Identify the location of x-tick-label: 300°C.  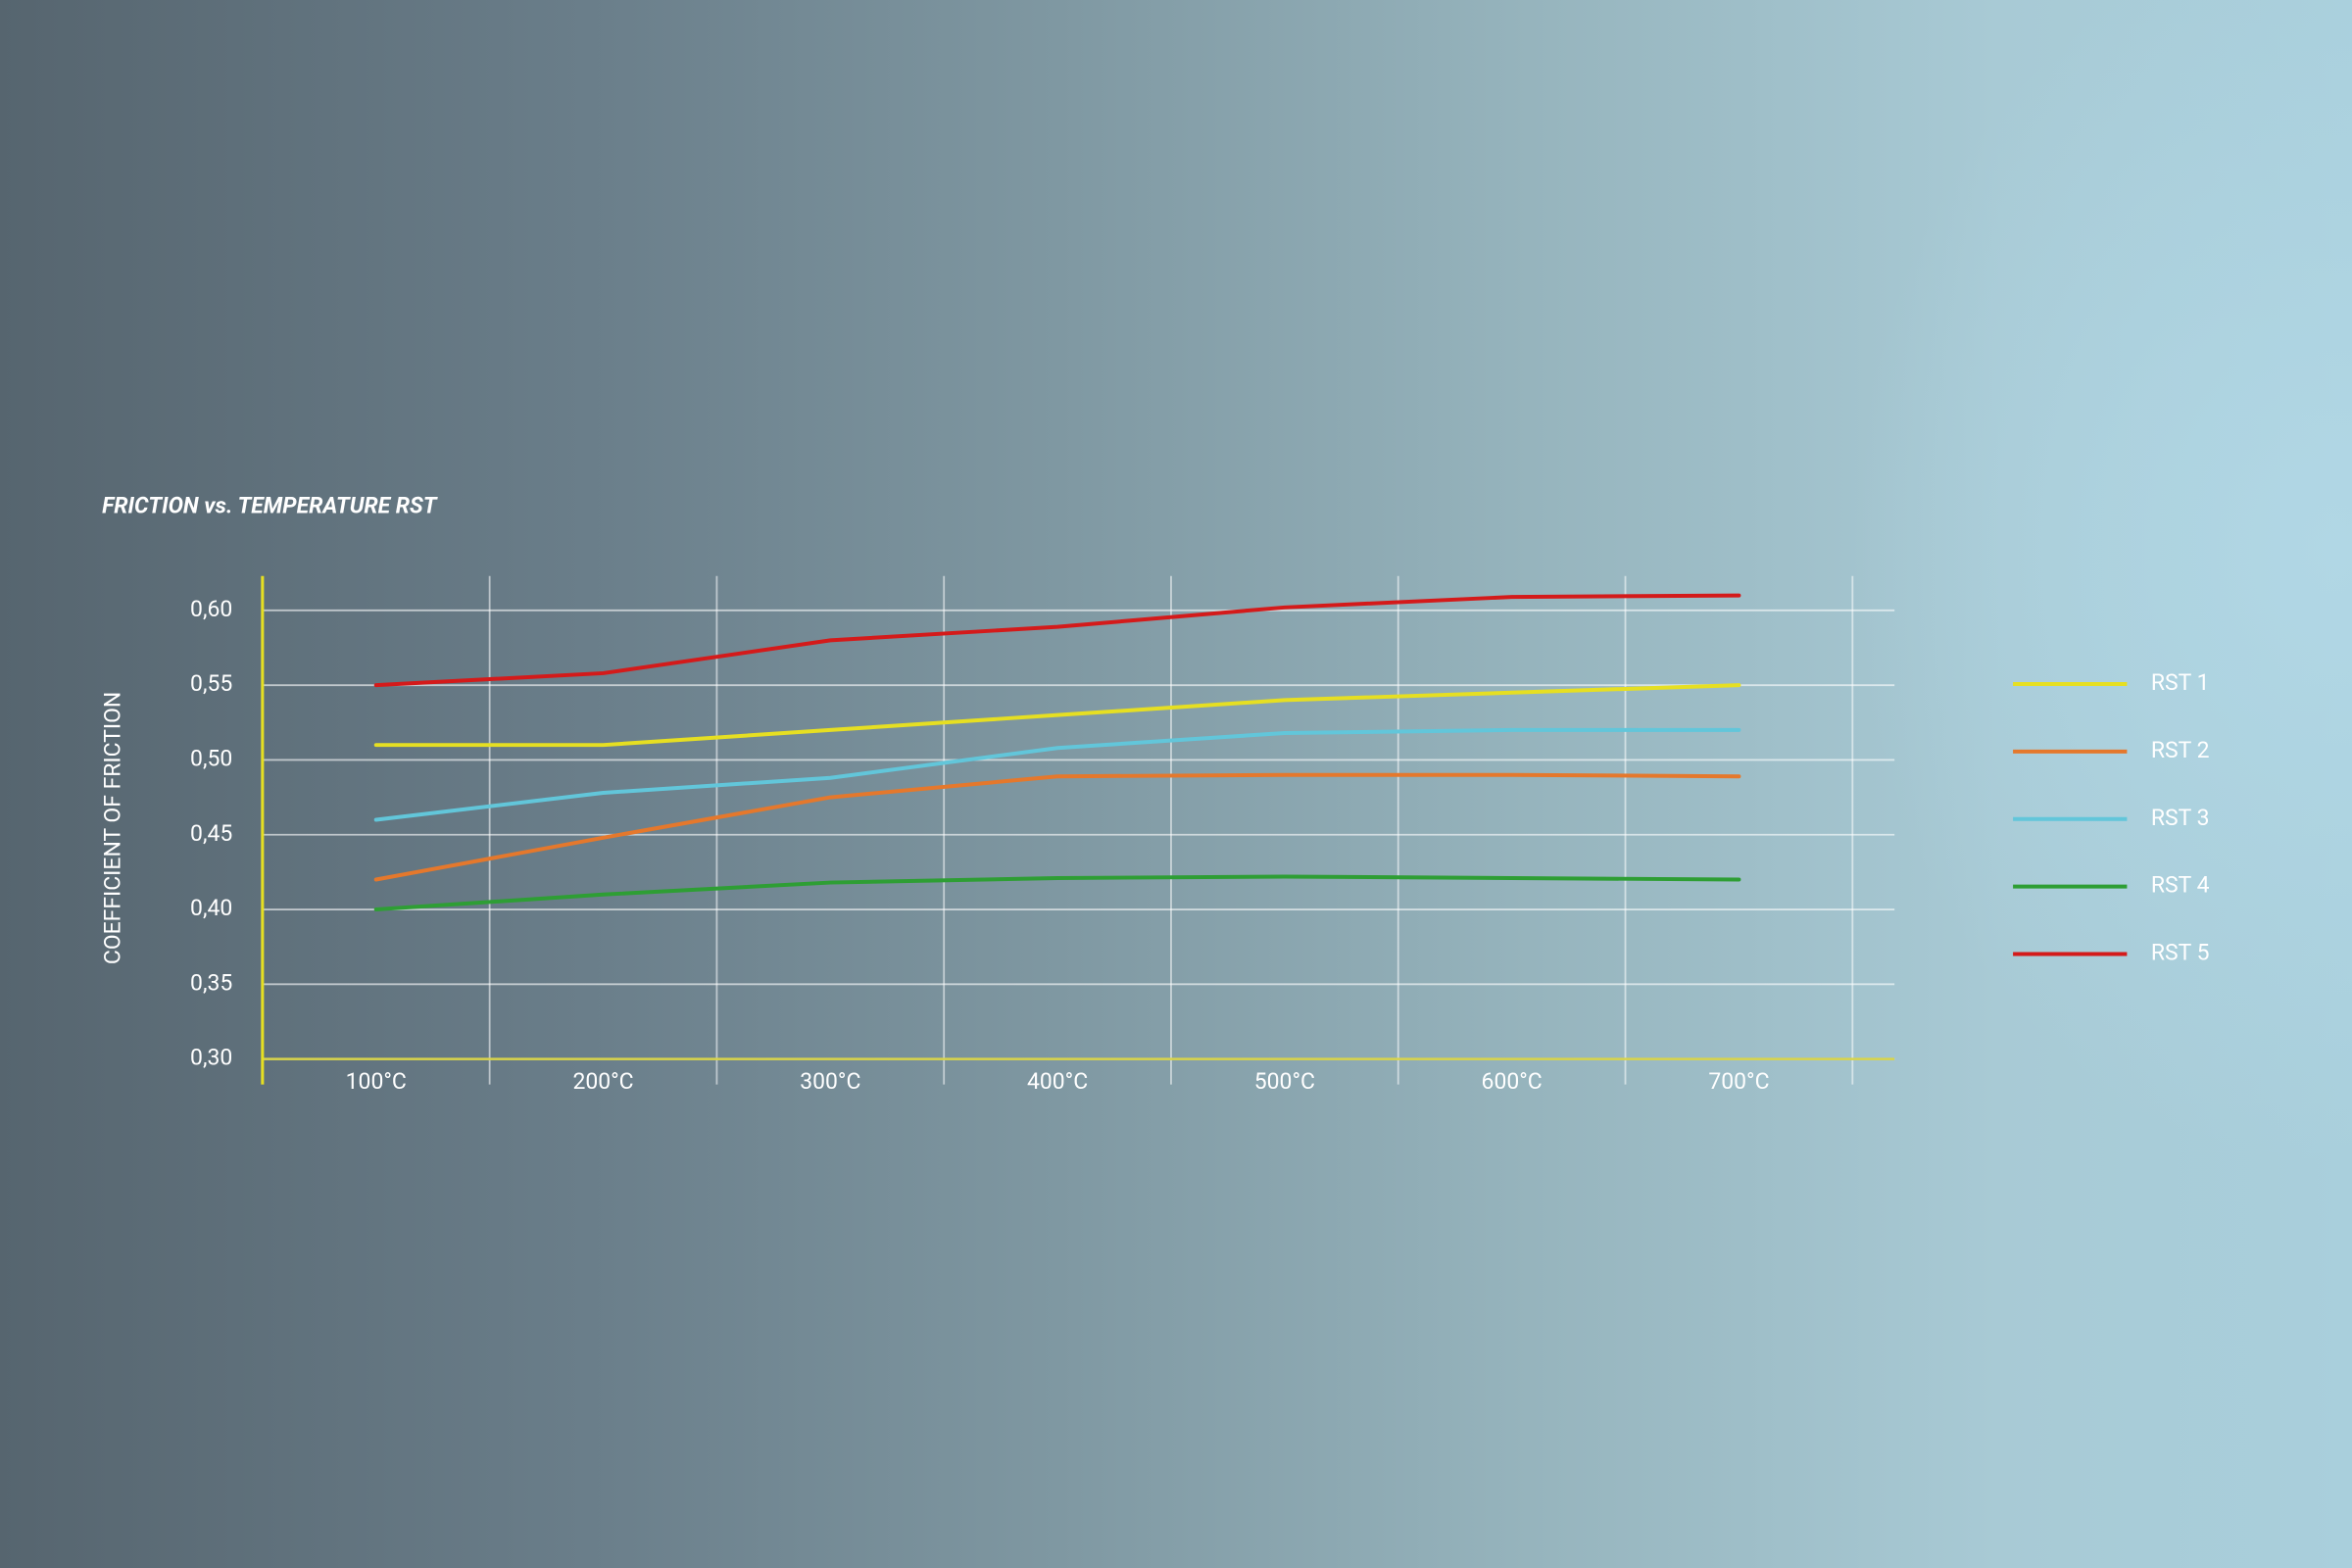
(830, 1081).